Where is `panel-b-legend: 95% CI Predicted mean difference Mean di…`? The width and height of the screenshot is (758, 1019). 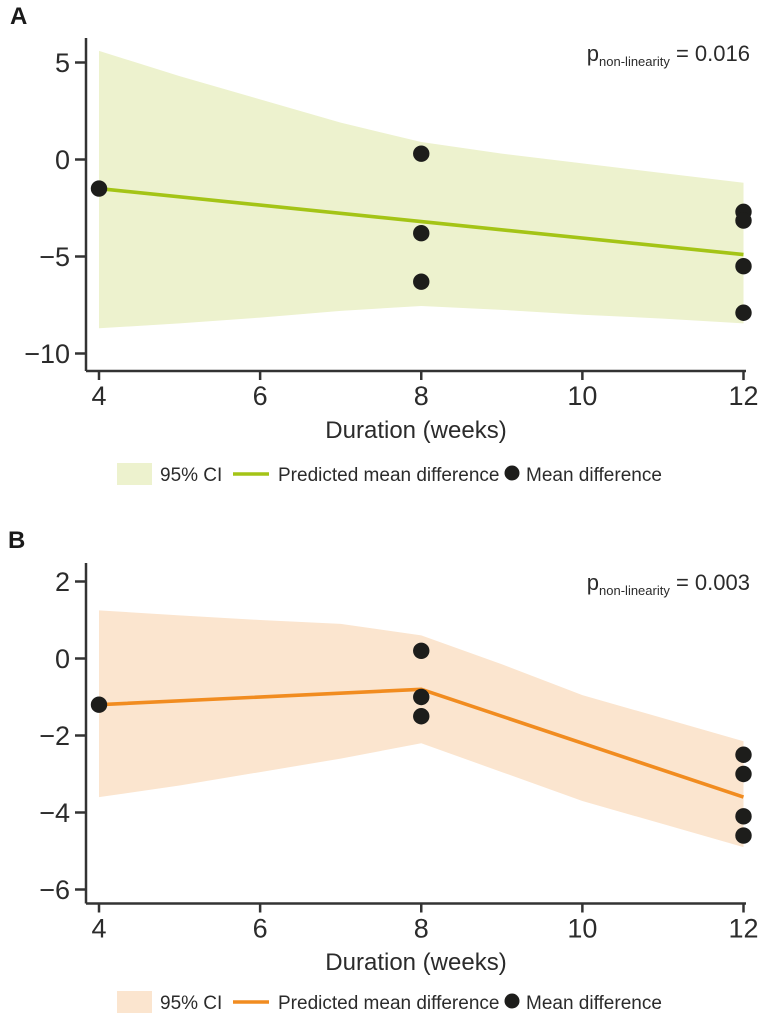
panel-b-legend: 95% CI Predicted mean difference Mean di… is located at coordinates (389, 1002).